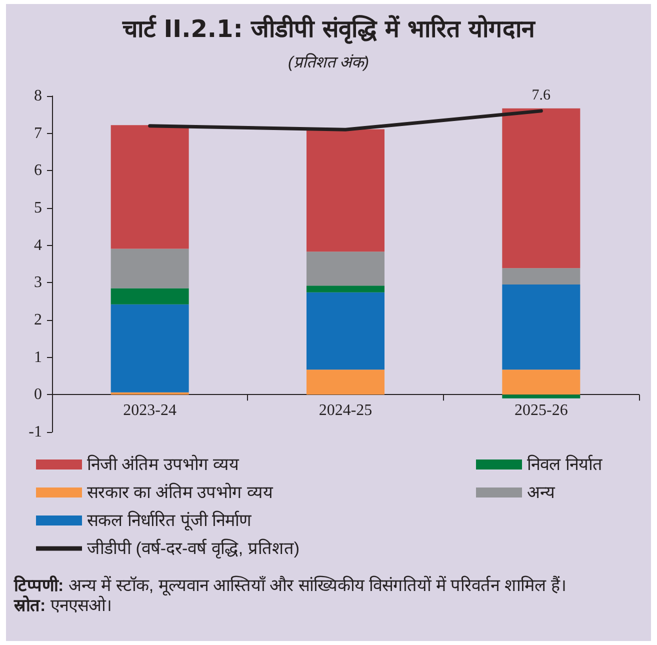 The height and width of the screenshot is (645, 657). Describe the element at coordinates (193, 548) in the screenshot. I see `legend-label: जीडीपी (वर्ष-दर-वर्ष वृद्धि, प्रतिशत)` at that location.